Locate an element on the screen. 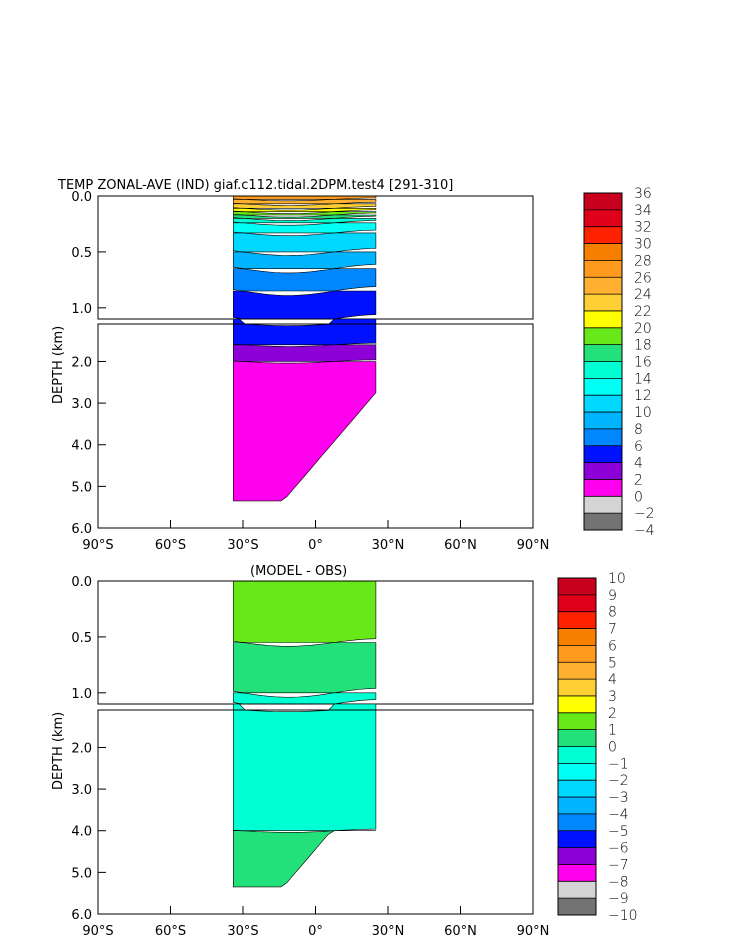 The height and width of the screenshot is (945, 733). bottom-x-tick-label-4: 30°N is located at coordinates (388, 931).